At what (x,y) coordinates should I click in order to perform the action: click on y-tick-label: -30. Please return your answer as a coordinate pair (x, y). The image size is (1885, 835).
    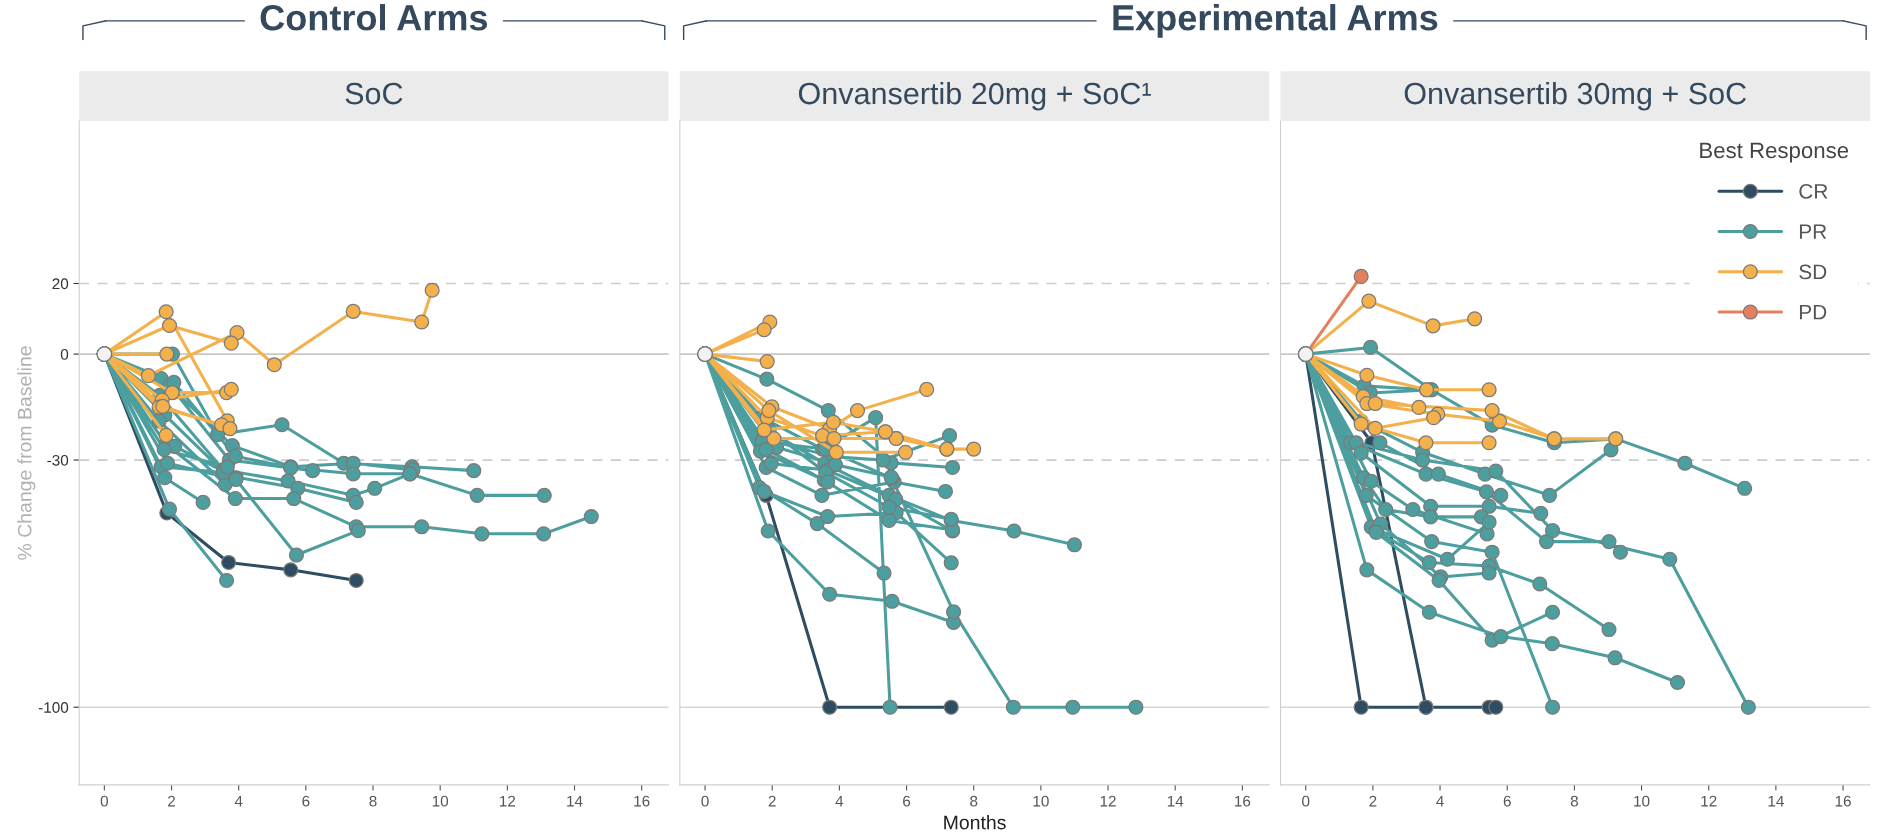
    Looking at the image, I should click on (58, 460).